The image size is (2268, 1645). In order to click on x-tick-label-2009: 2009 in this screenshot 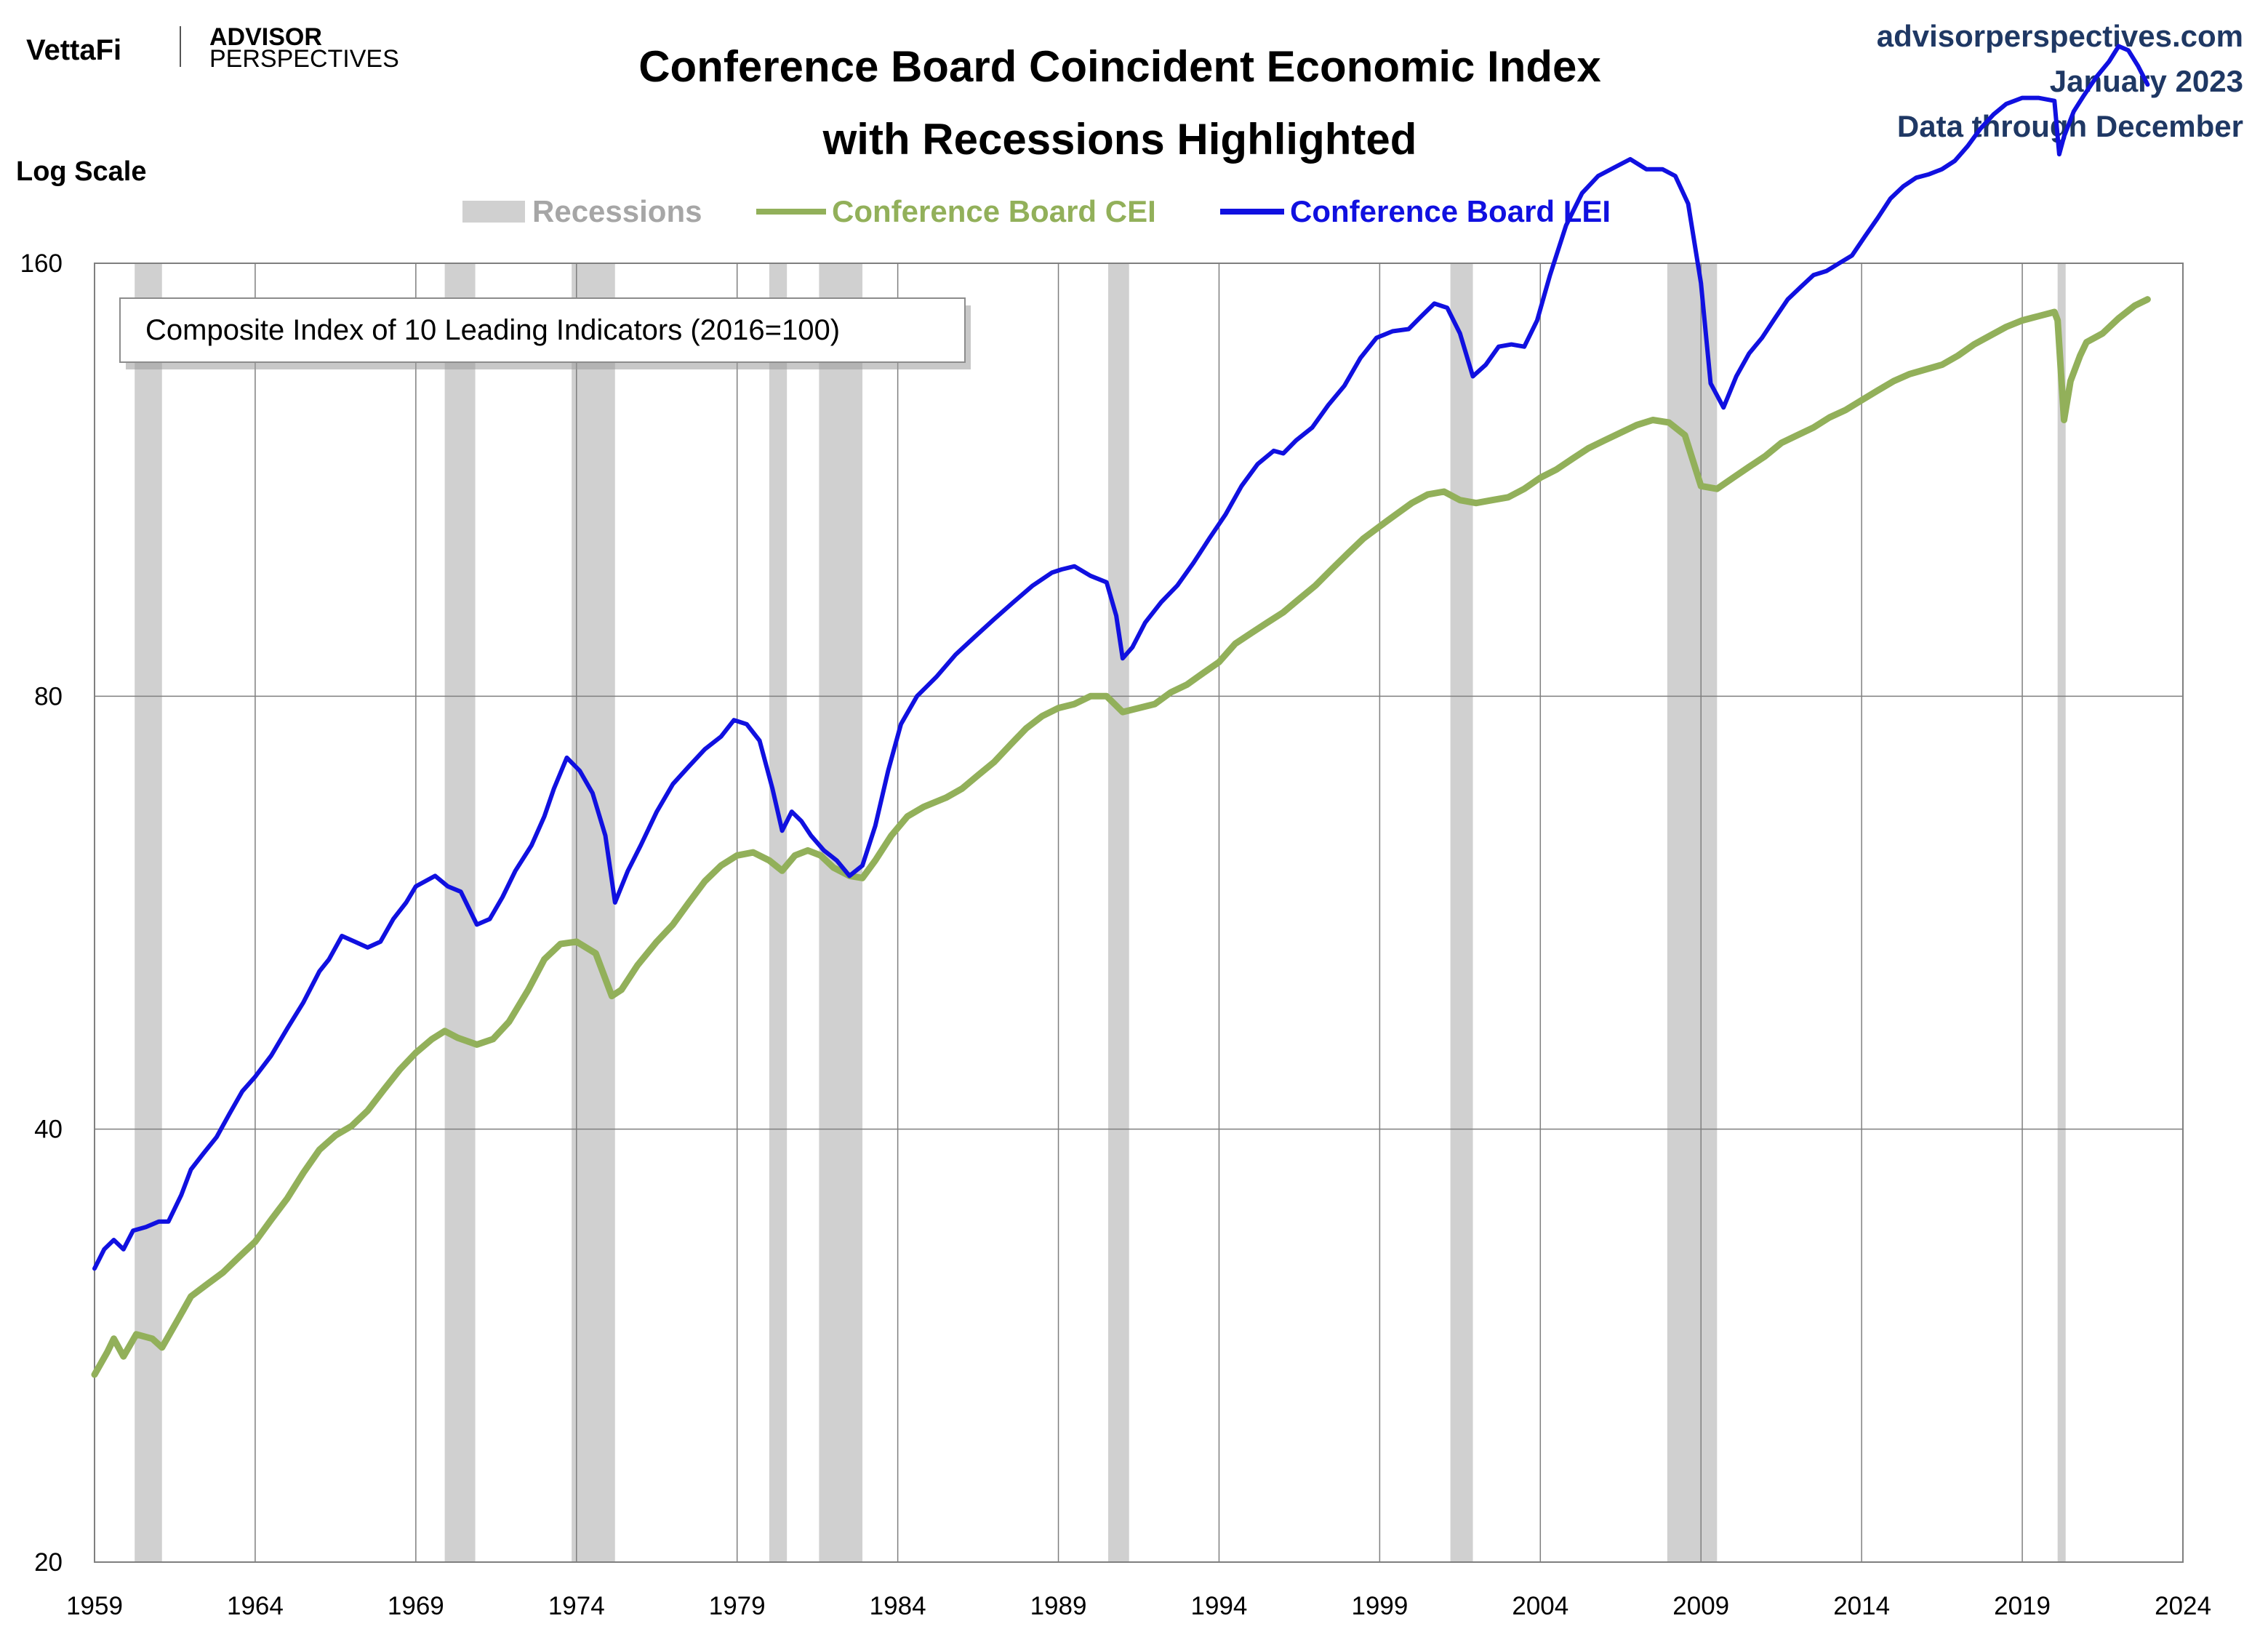, I will do `click(1700, 1606)`.